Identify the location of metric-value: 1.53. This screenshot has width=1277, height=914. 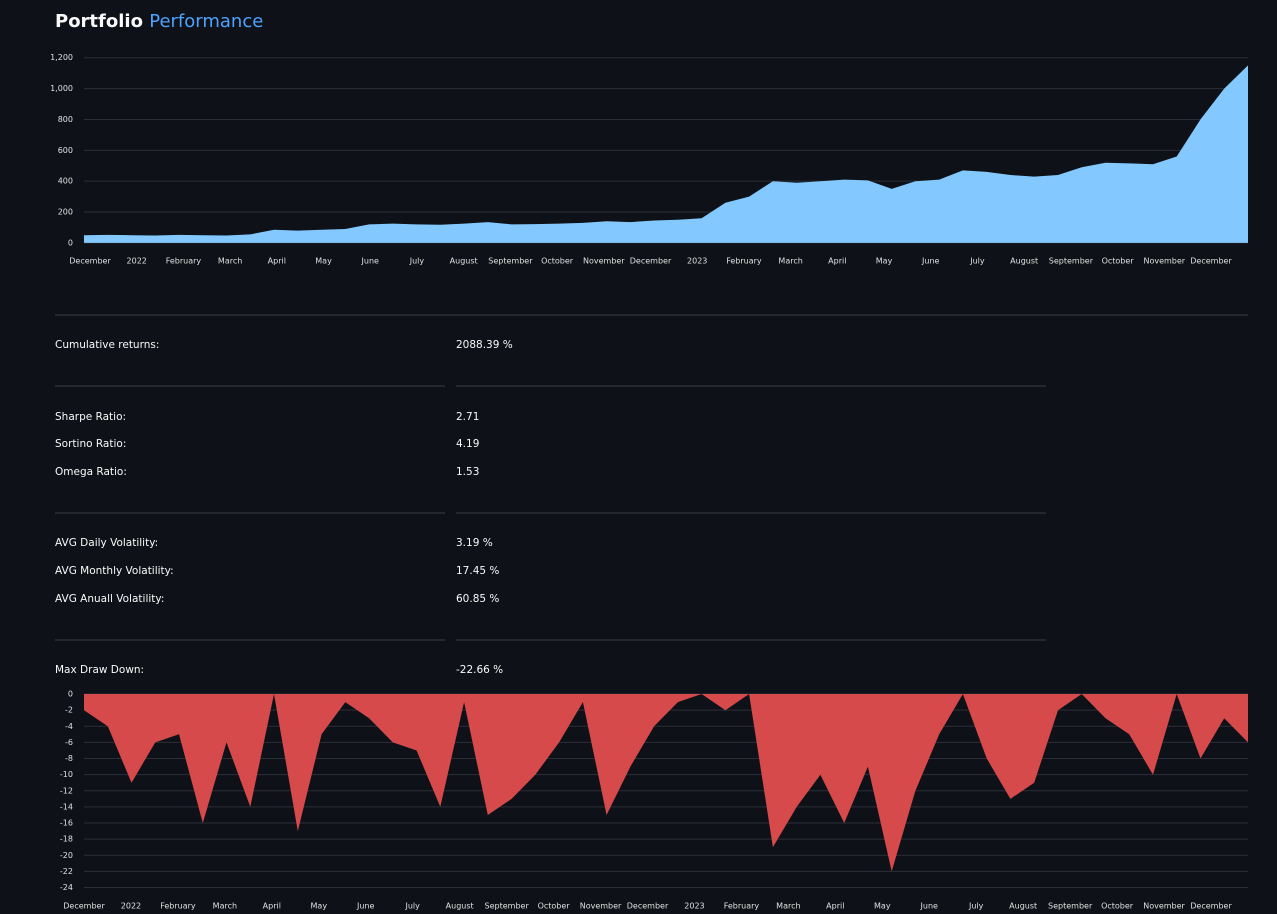
(467, 472).